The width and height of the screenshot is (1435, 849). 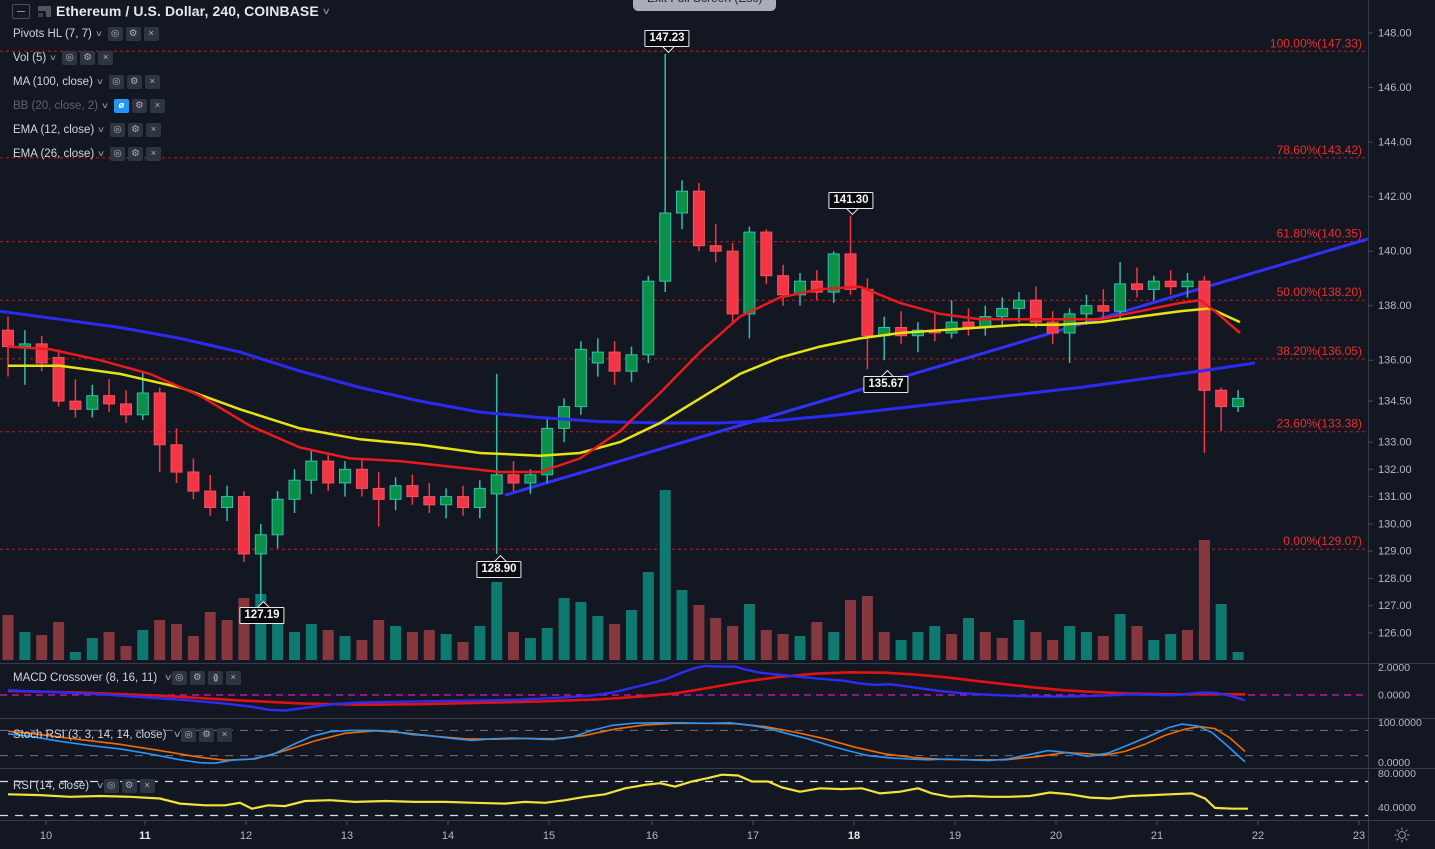 What do you see at coordinates (215, 677) in the screenshot?
I see `source-code-button: {}` at bounding box center [215, 677].